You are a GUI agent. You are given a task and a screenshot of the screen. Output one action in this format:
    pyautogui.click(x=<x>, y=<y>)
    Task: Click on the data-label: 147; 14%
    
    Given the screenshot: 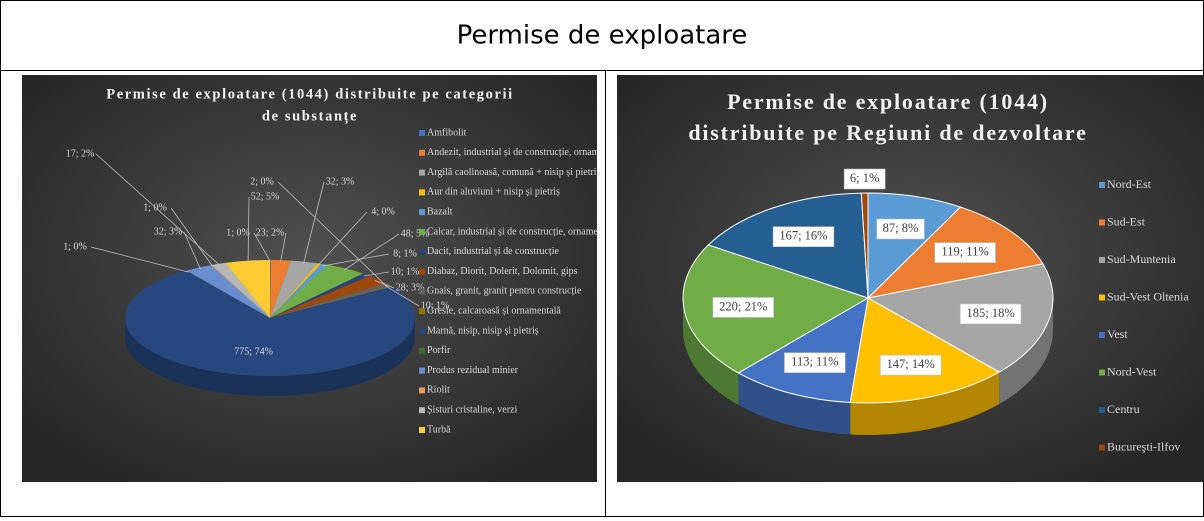 What is the action you would take?
    pyautogui.click(x=911, y=364)
    